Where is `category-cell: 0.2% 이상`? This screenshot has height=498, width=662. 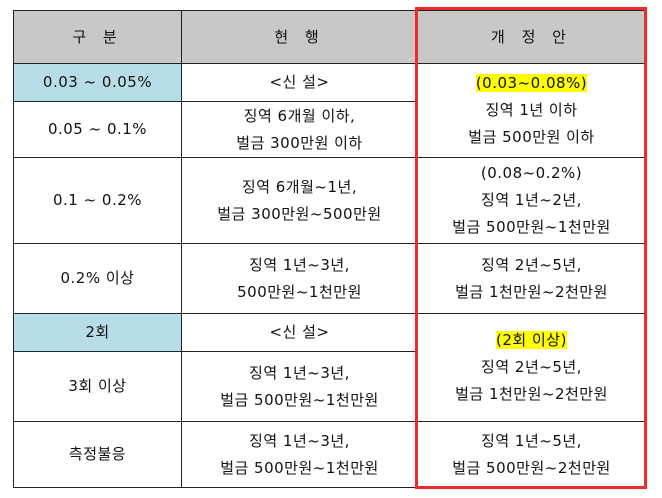
category-cell: 0.2% 이상 is located at coordinates (97, 278).